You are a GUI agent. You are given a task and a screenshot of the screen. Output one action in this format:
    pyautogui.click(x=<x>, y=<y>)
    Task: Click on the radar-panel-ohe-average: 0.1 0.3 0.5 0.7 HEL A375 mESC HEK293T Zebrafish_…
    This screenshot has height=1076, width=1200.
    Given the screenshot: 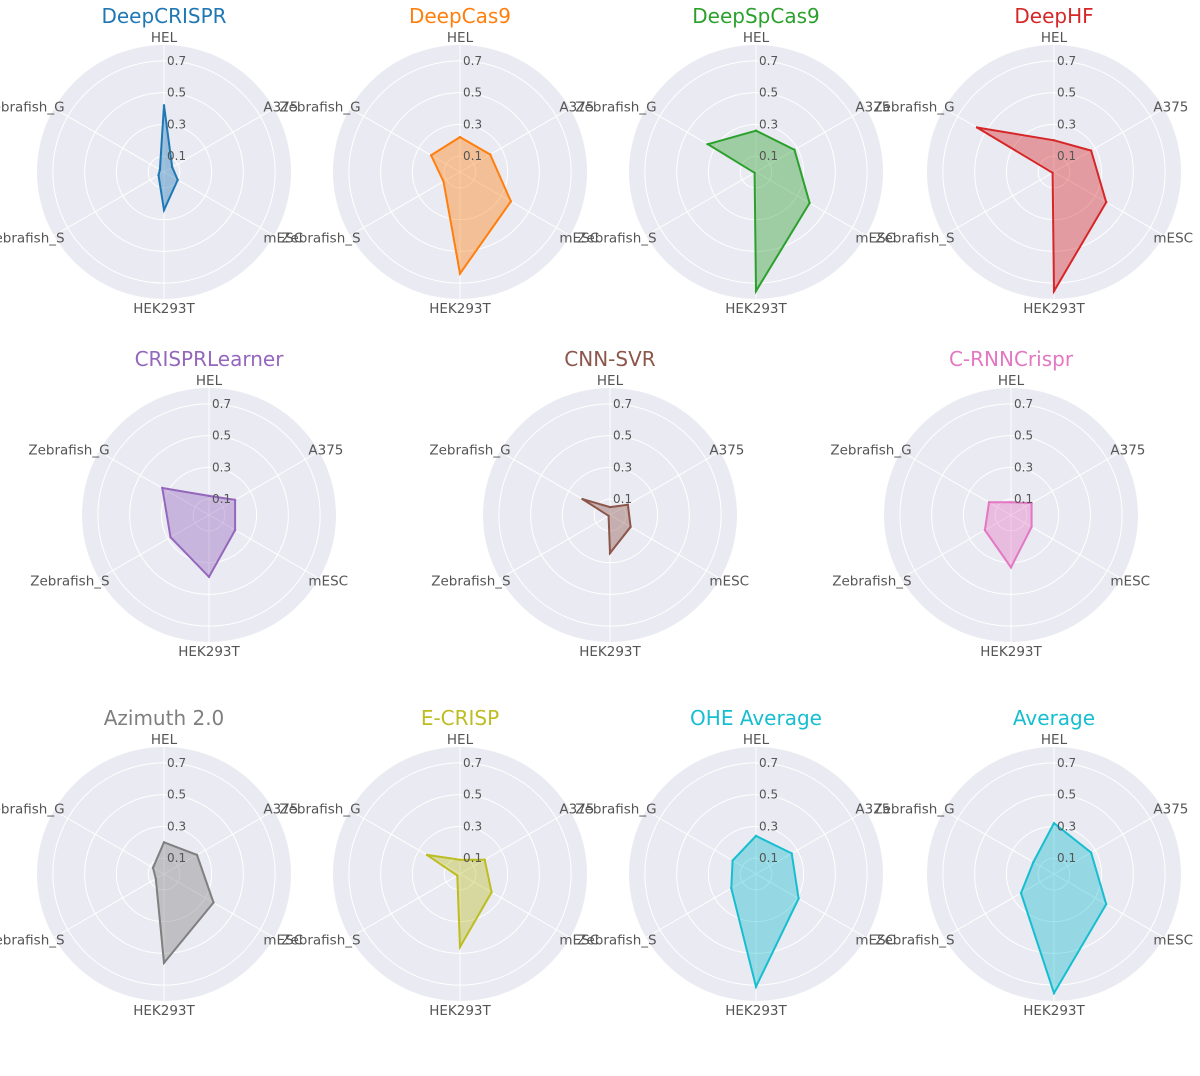 What is the action you would take?
    pyautogui.click(x=735, y=862)
    